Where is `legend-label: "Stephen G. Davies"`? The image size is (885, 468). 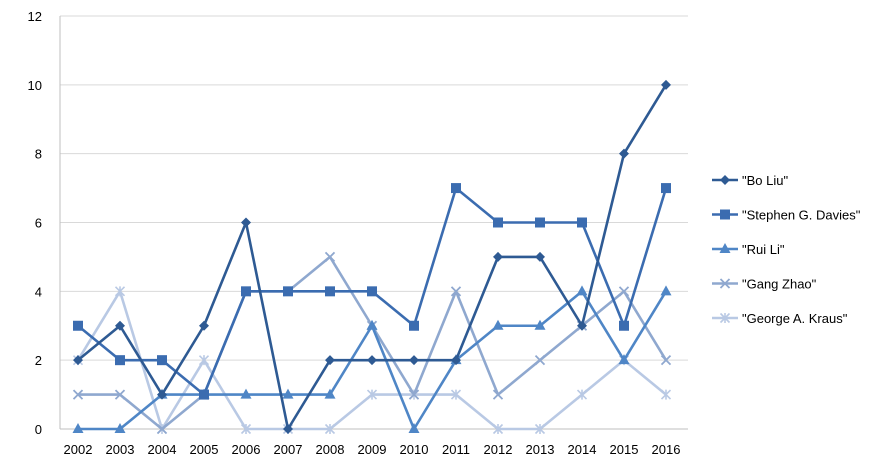
legend-label: "Stephen G. Davies" is located at coordinates (801, 215).